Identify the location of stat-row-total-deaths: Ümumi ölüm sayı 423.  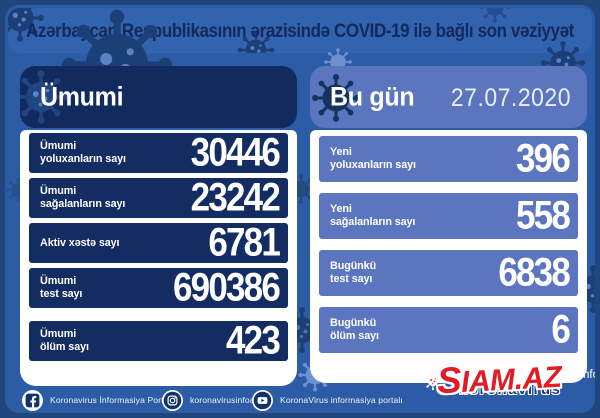
(158, 340).